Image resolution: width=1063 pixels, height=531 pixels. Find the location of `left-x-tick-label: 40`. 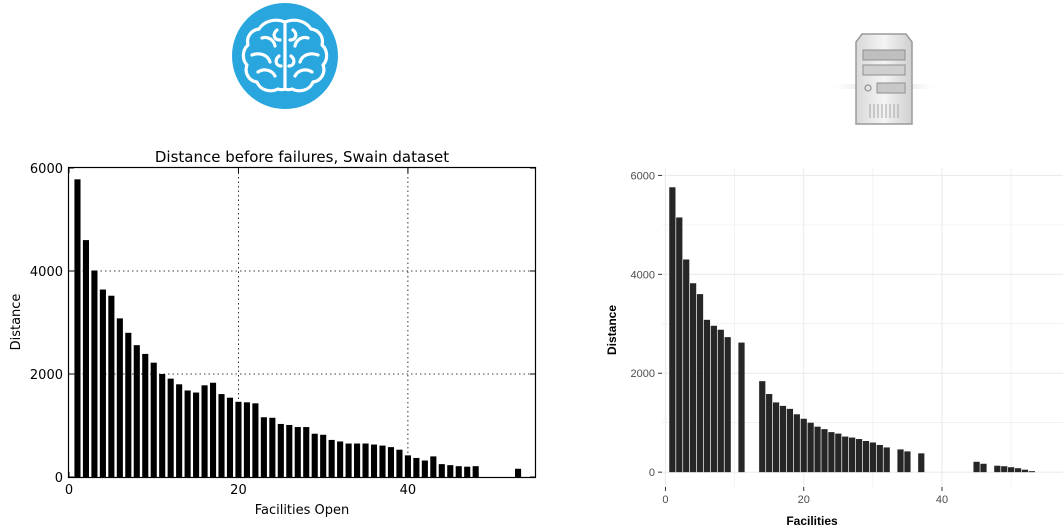

left-x-tick-label: 40 is located at coordinates (408, 490).